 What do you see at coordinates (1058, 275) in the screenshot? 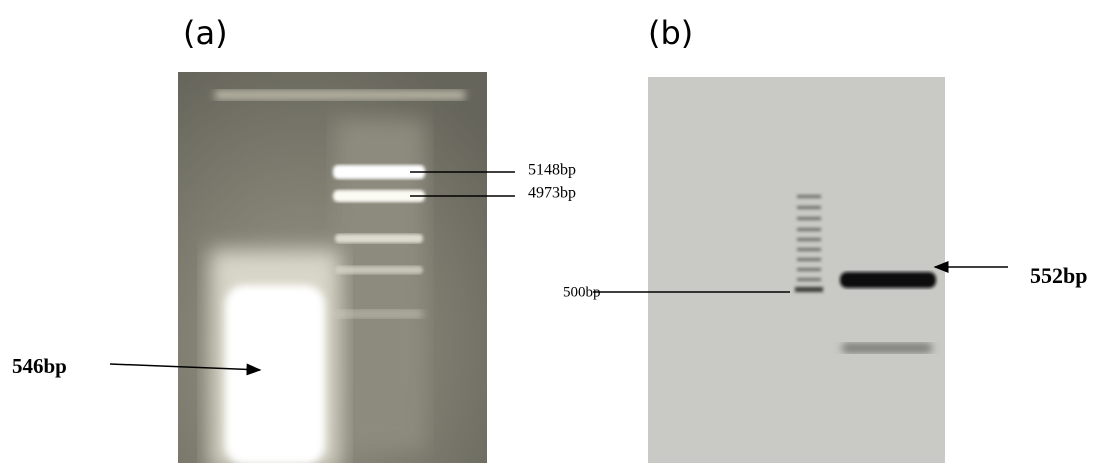
I see `band-label: 552bp` at bounding box center [1058, 275].